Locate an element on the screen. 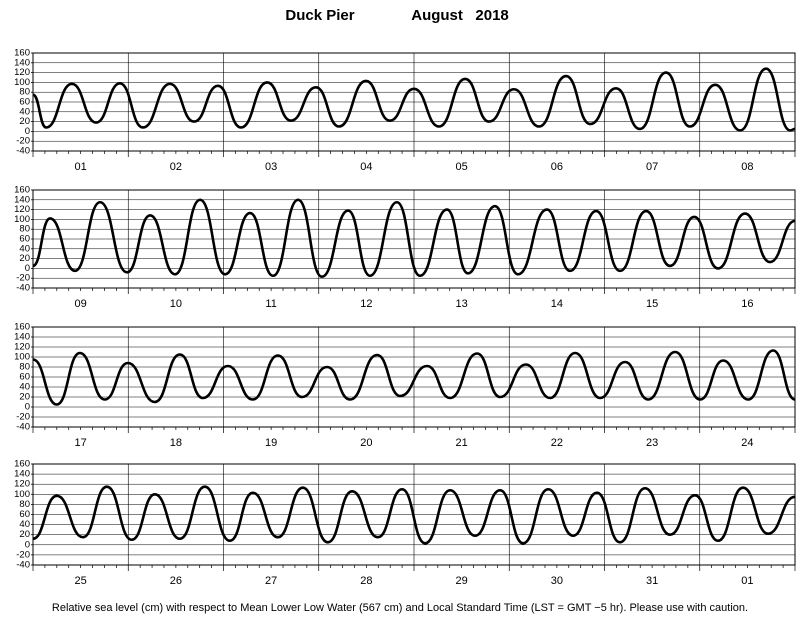 The image size is (800, 618). day-label: 02 is located at coordinates (176, 167).